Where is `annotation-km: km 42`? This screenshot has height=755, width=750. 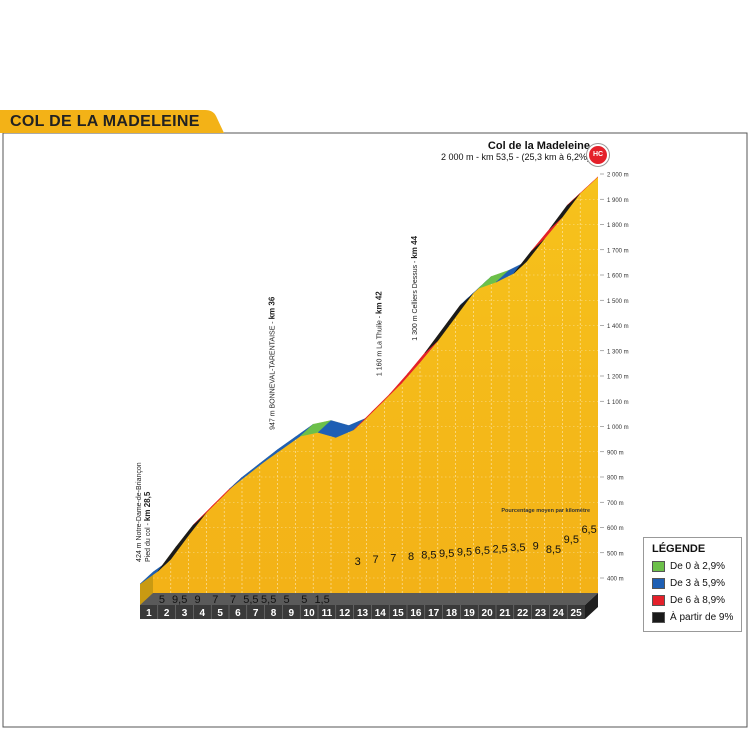 annotation-km: km 42 is located at coordinates (378, 302).